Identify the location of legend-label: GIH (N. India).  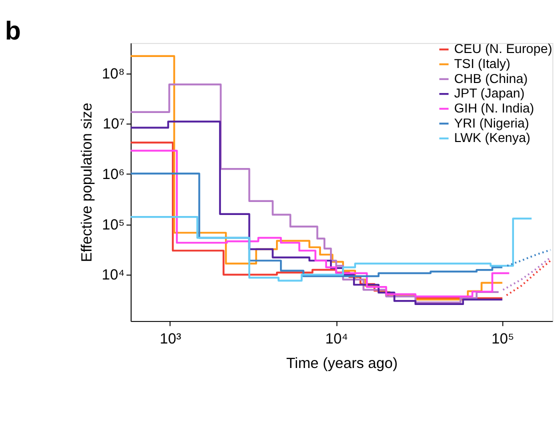
(494, 108).